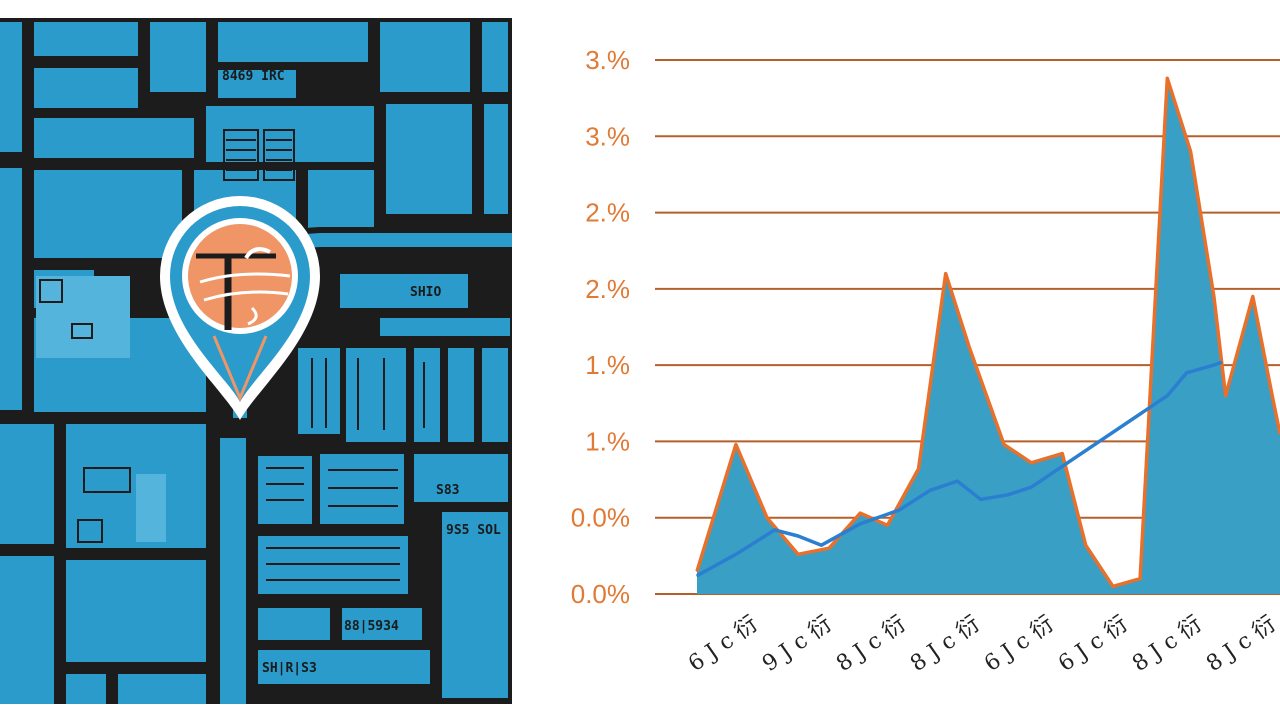 The height and width of the screenshot is (720, 1280). What do you see at coordinates (600, 327) in the screenshot?
I see `y-axis: 0.0% 0.0% 1.% 1.% 2.% 2.% 3.% 3.%` at bounding box center [600, 327].